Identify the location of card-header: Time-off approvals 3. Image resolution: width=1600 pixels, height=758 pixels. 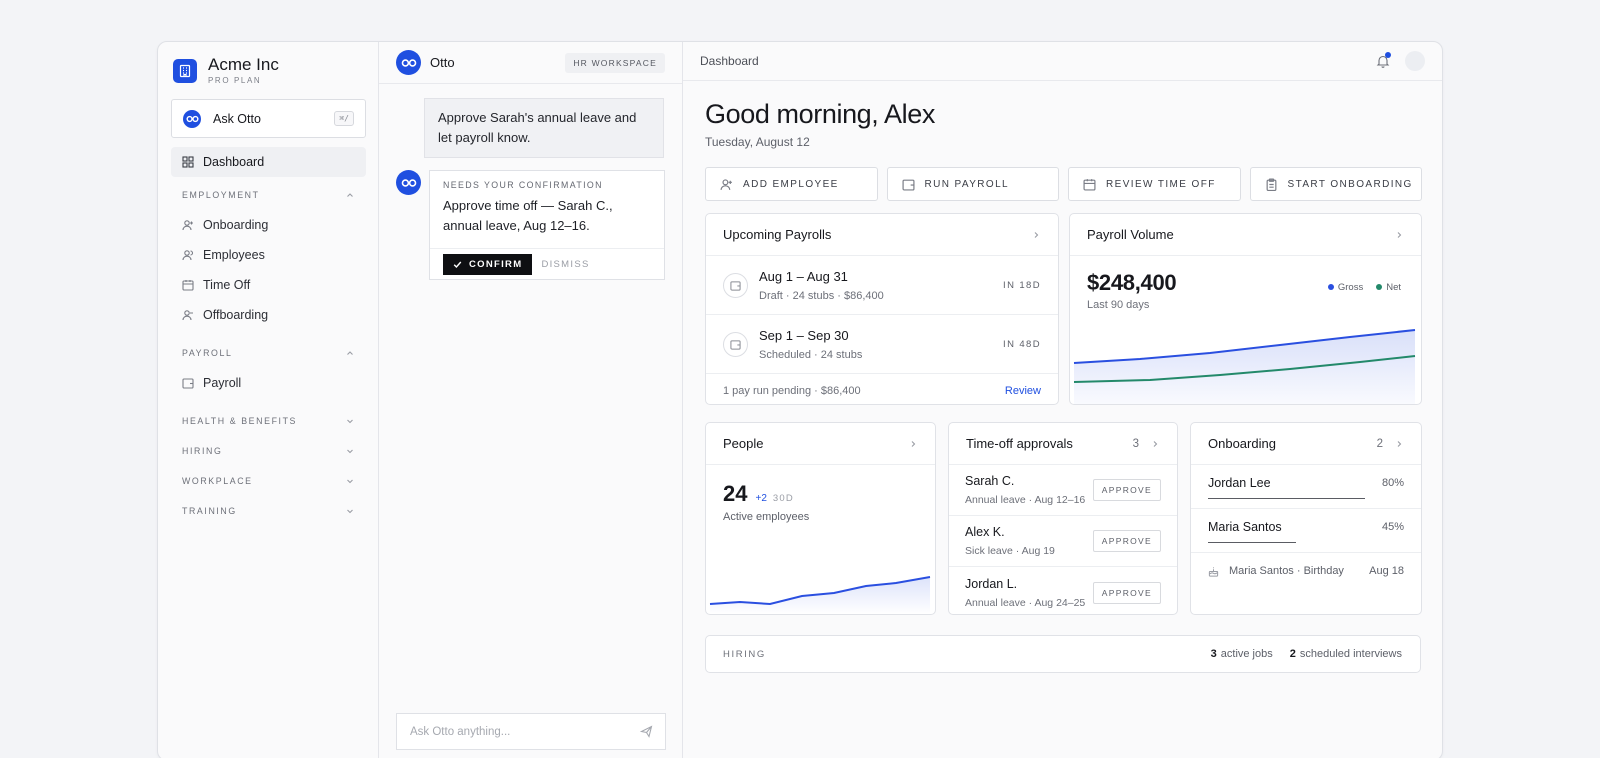
(1063, 444).